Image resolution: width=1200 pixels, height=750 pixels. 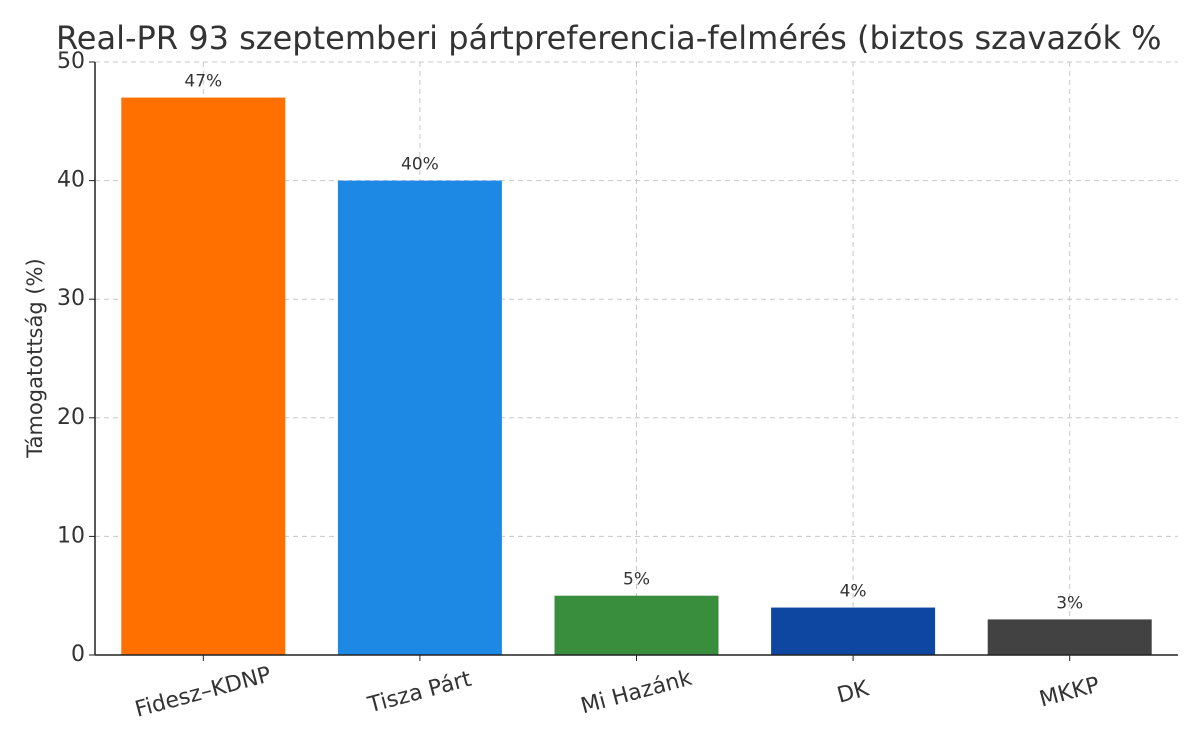 I want to click on y-tick-label: 50, so click(x=71, y=61).